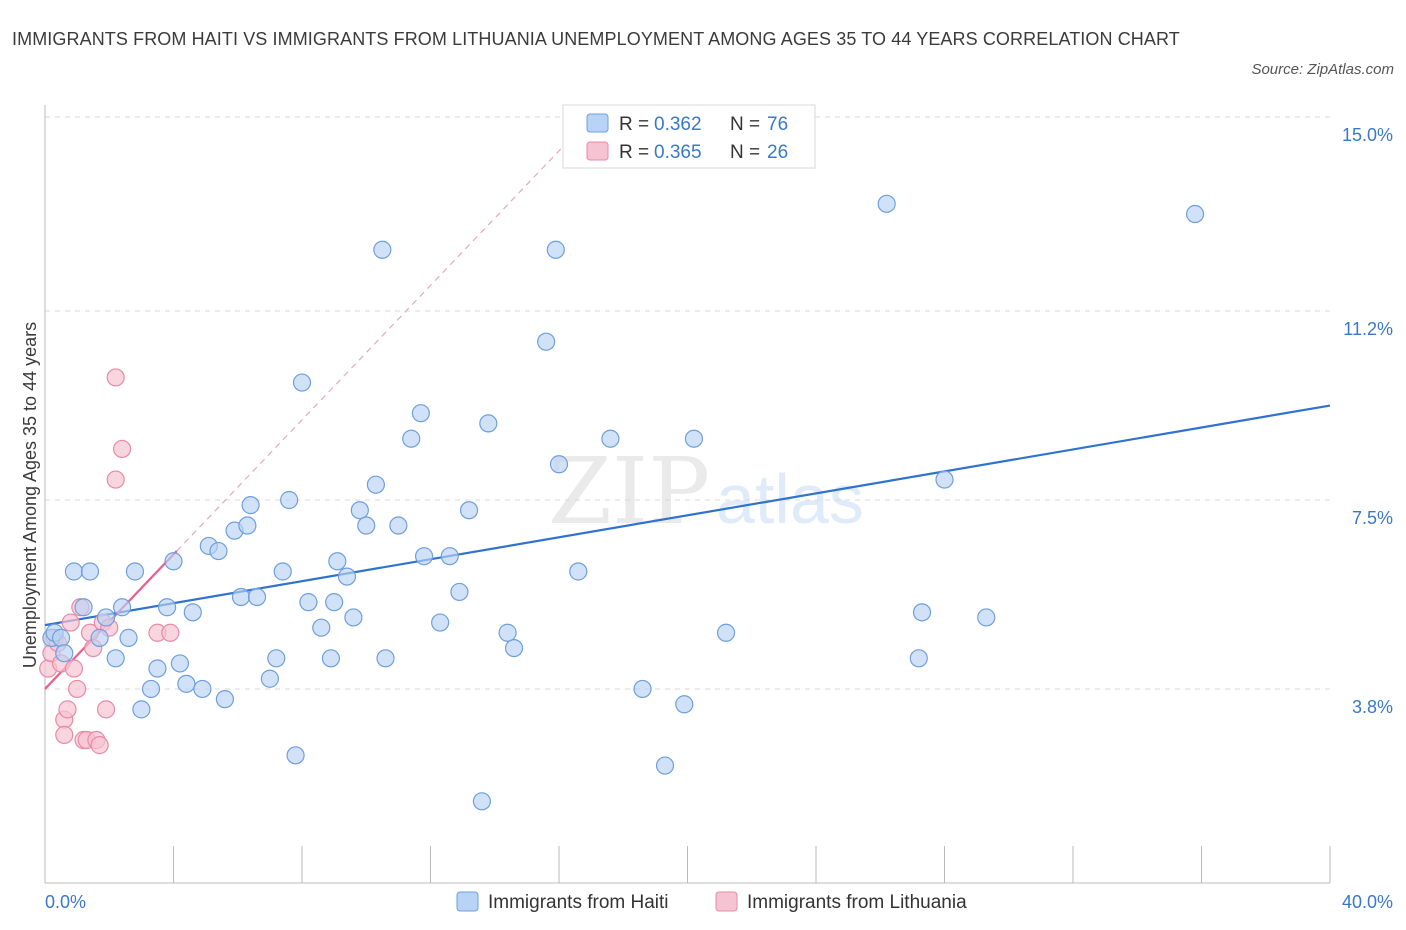 This screenshot has height=930, width=1406. What do you see at coordinates (1367, 421) in the screenshot?
I see `y-tick-labels: 3.8% 7.5% 11.2% 15.0%` at bounding box center [1367, 421].